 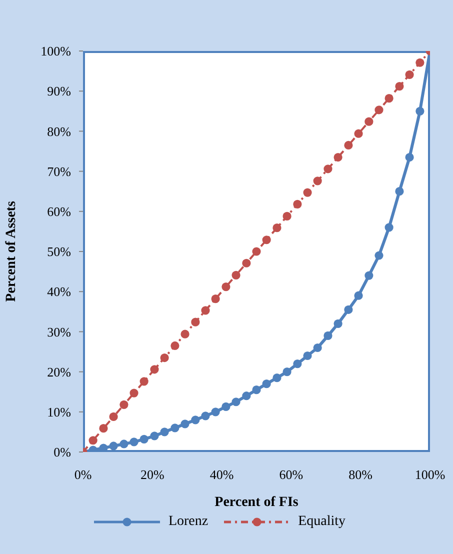 What do you see at coordinates (188, 522) in the screenshot?
I see `legend-label: Lorenz` at bounding box center [188, 522].